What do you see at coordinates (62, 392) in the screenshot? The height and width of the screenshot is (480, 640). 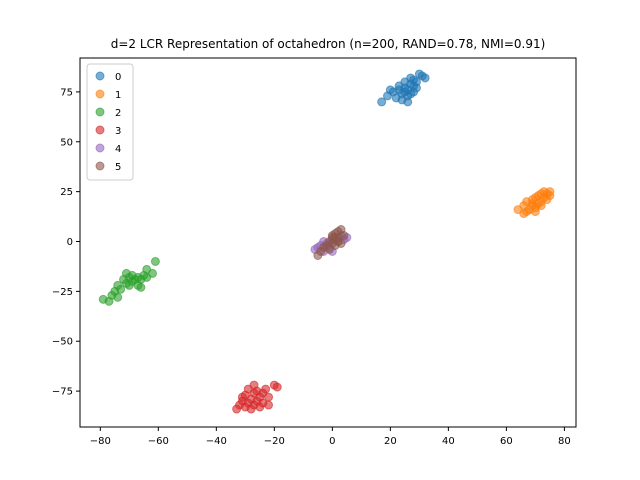 I see `y-tick-label--75: −75` at bounding box center [62, 392].